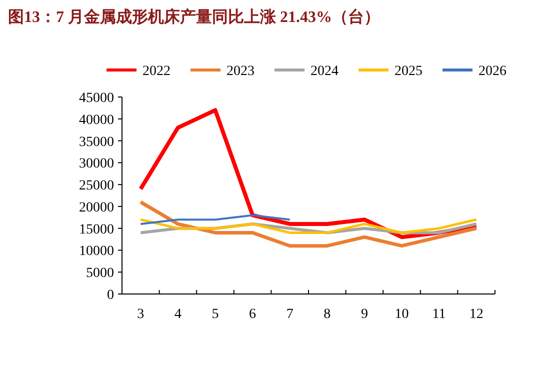 The width and height of the screenshot is (551, 377). I want to click on y-tick-label: 25000, so click(96, 186).